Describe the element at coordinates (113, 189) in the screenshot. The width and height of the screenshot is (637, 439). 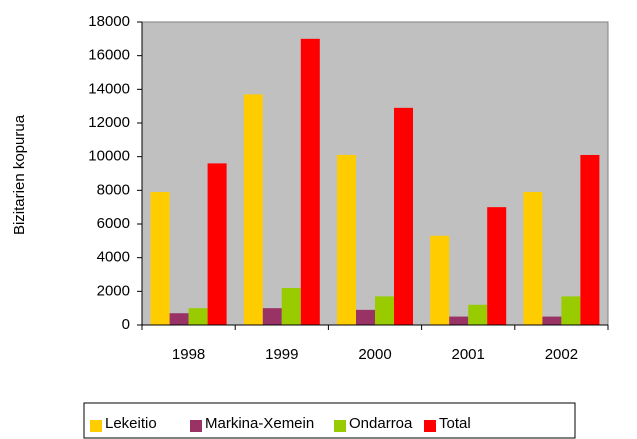
I see `y-tick-label: 8000` at that location.